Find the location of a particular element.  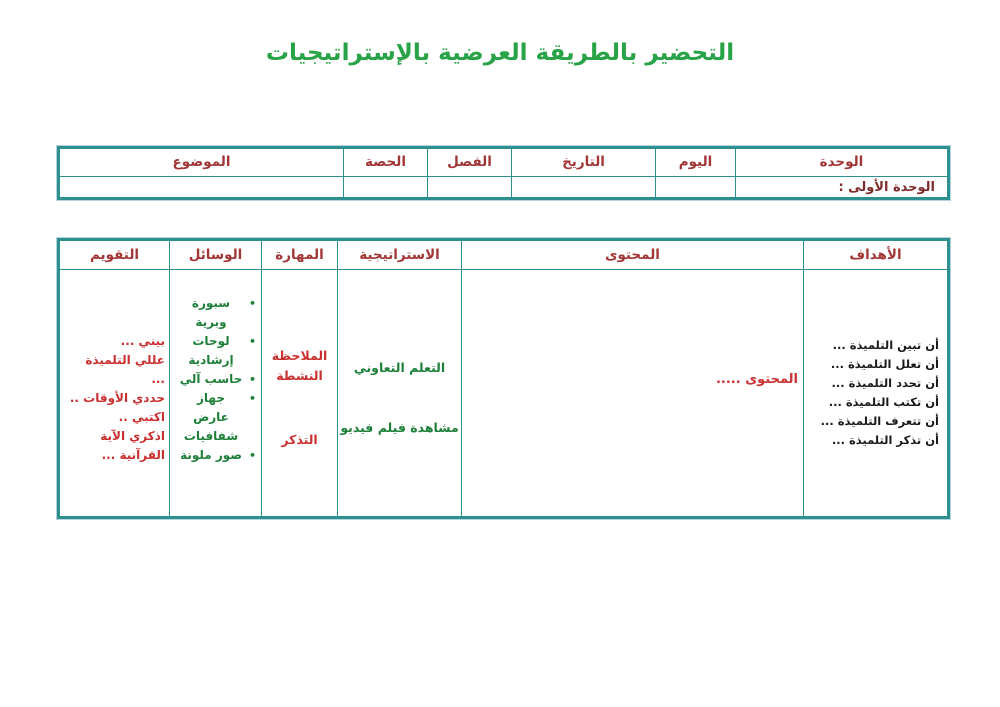

means-item-label: جهاز عارض شفافيات is located at coordinates (211, 417).